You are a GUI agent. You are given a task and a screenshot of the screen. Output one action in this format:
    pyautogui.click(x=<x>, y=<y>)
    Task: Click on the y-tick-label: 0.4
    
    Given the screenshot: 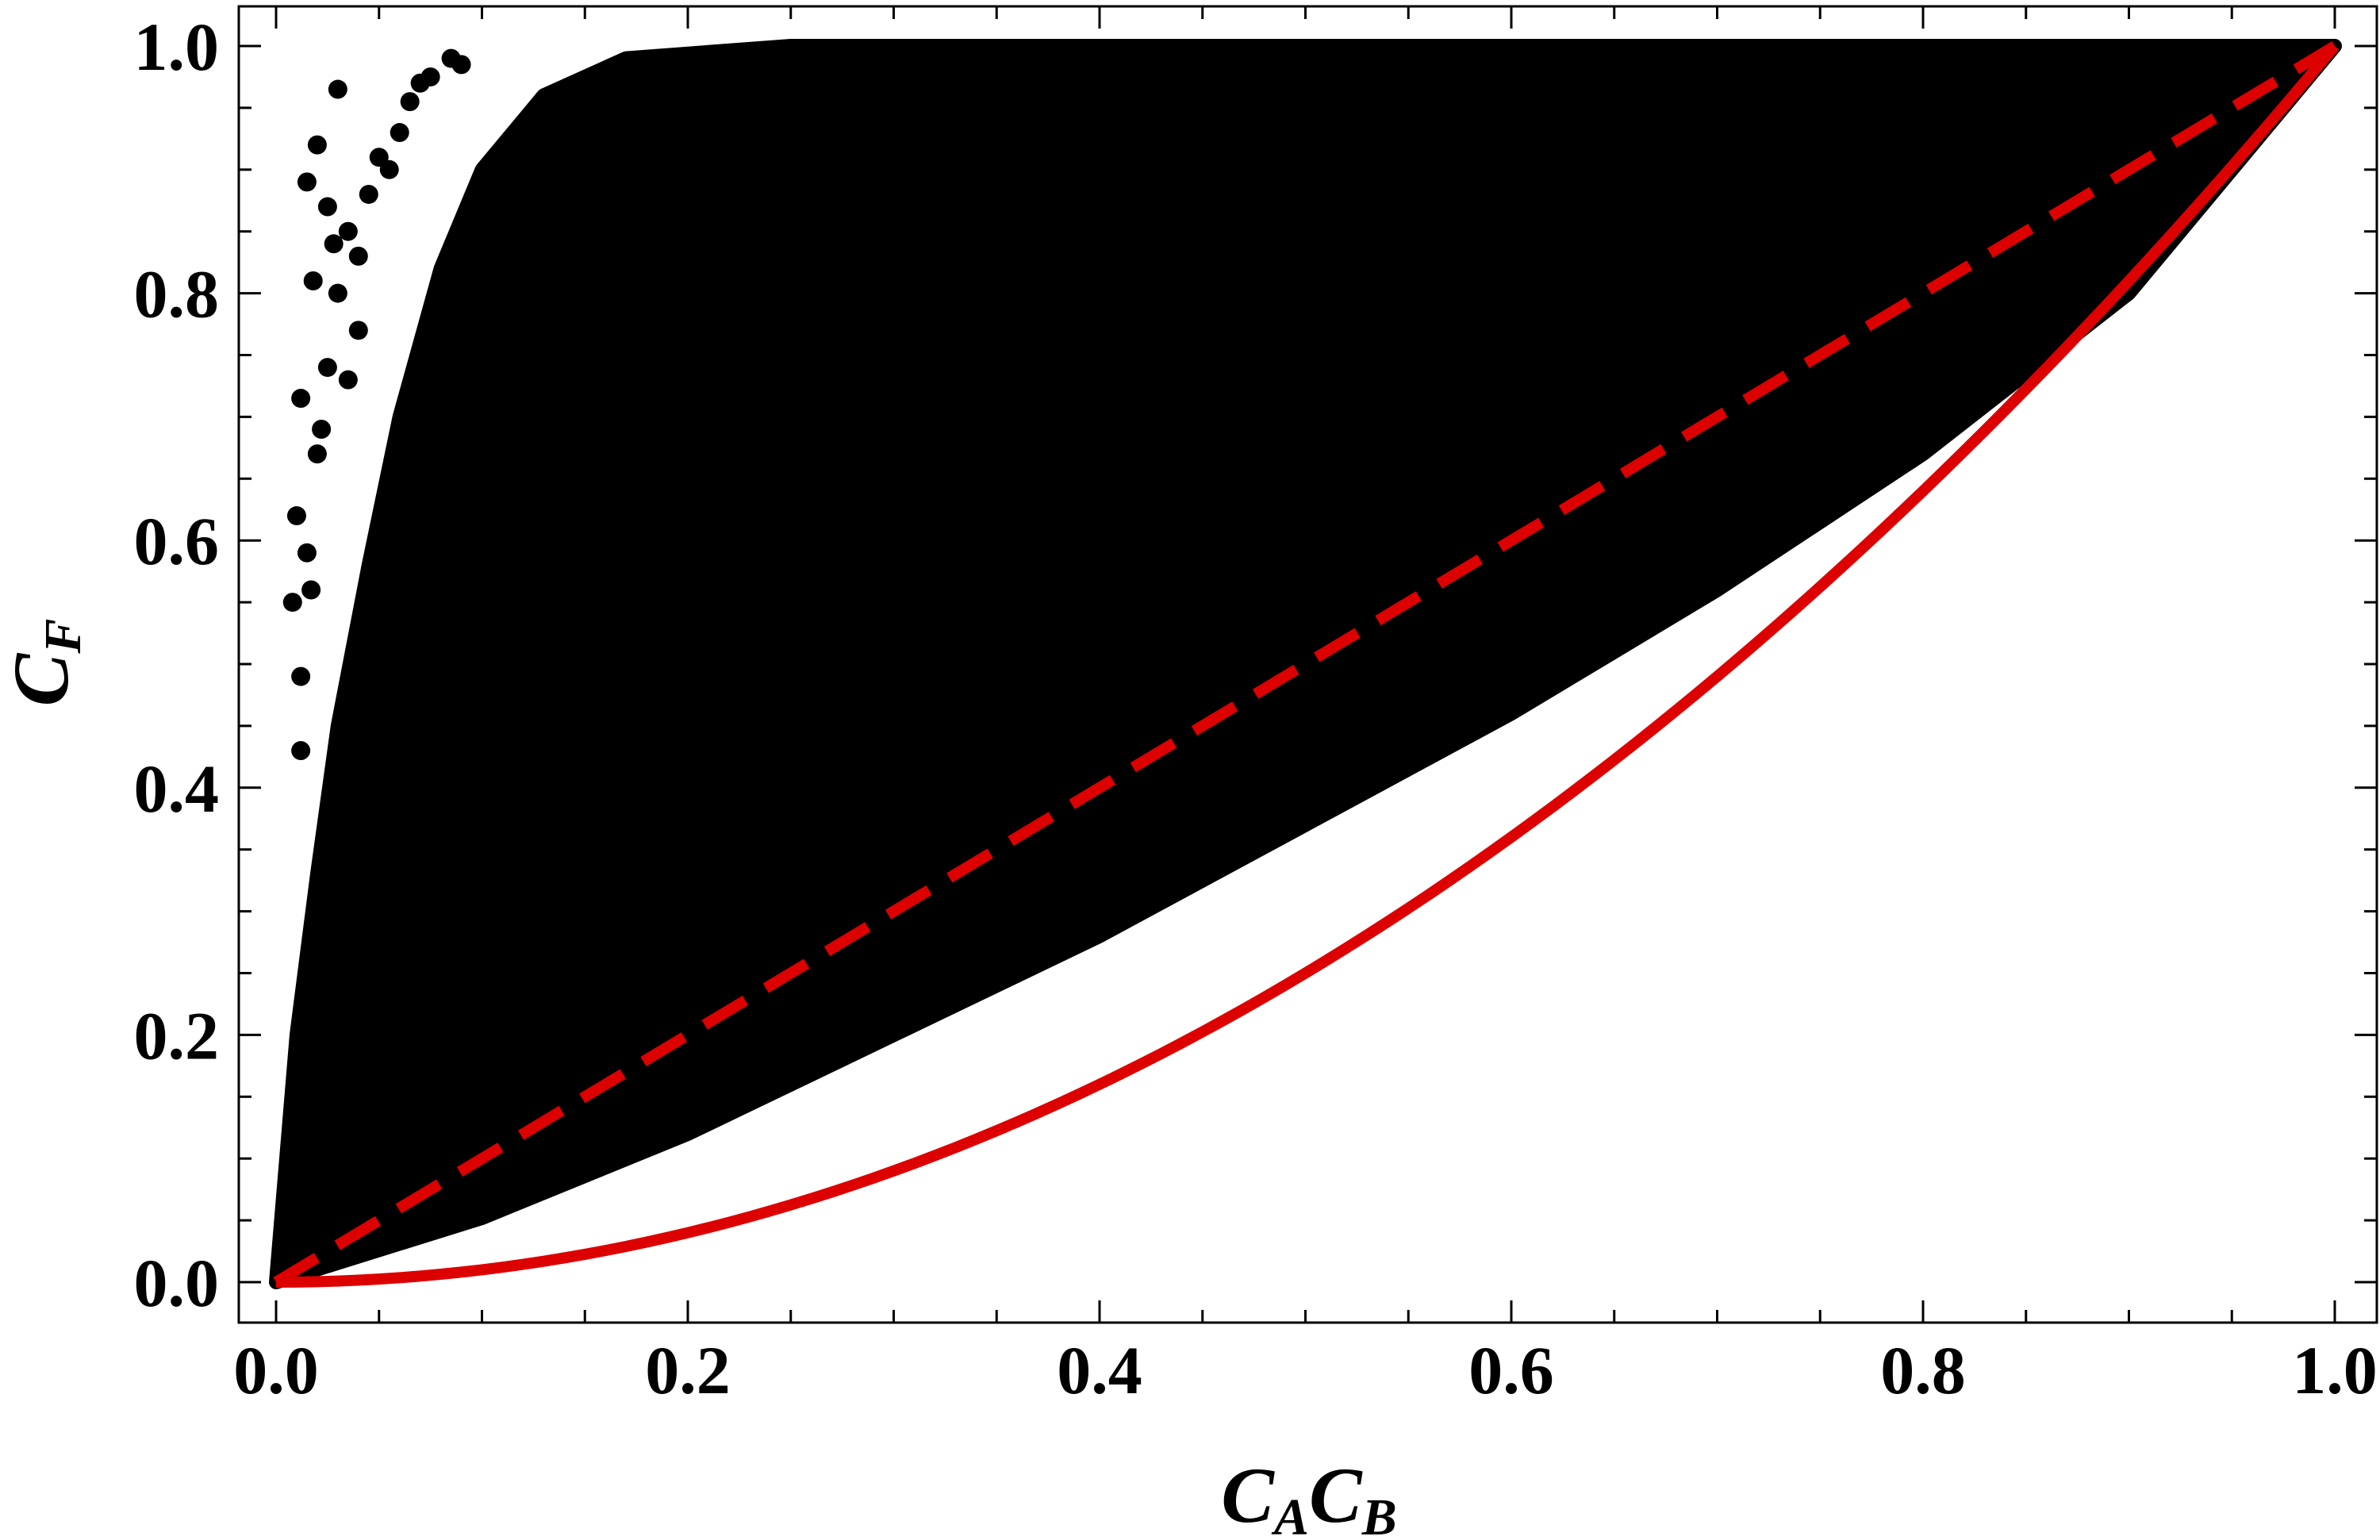 What is the action you would take?
    pyautogui.click(x=177, y=789)
    